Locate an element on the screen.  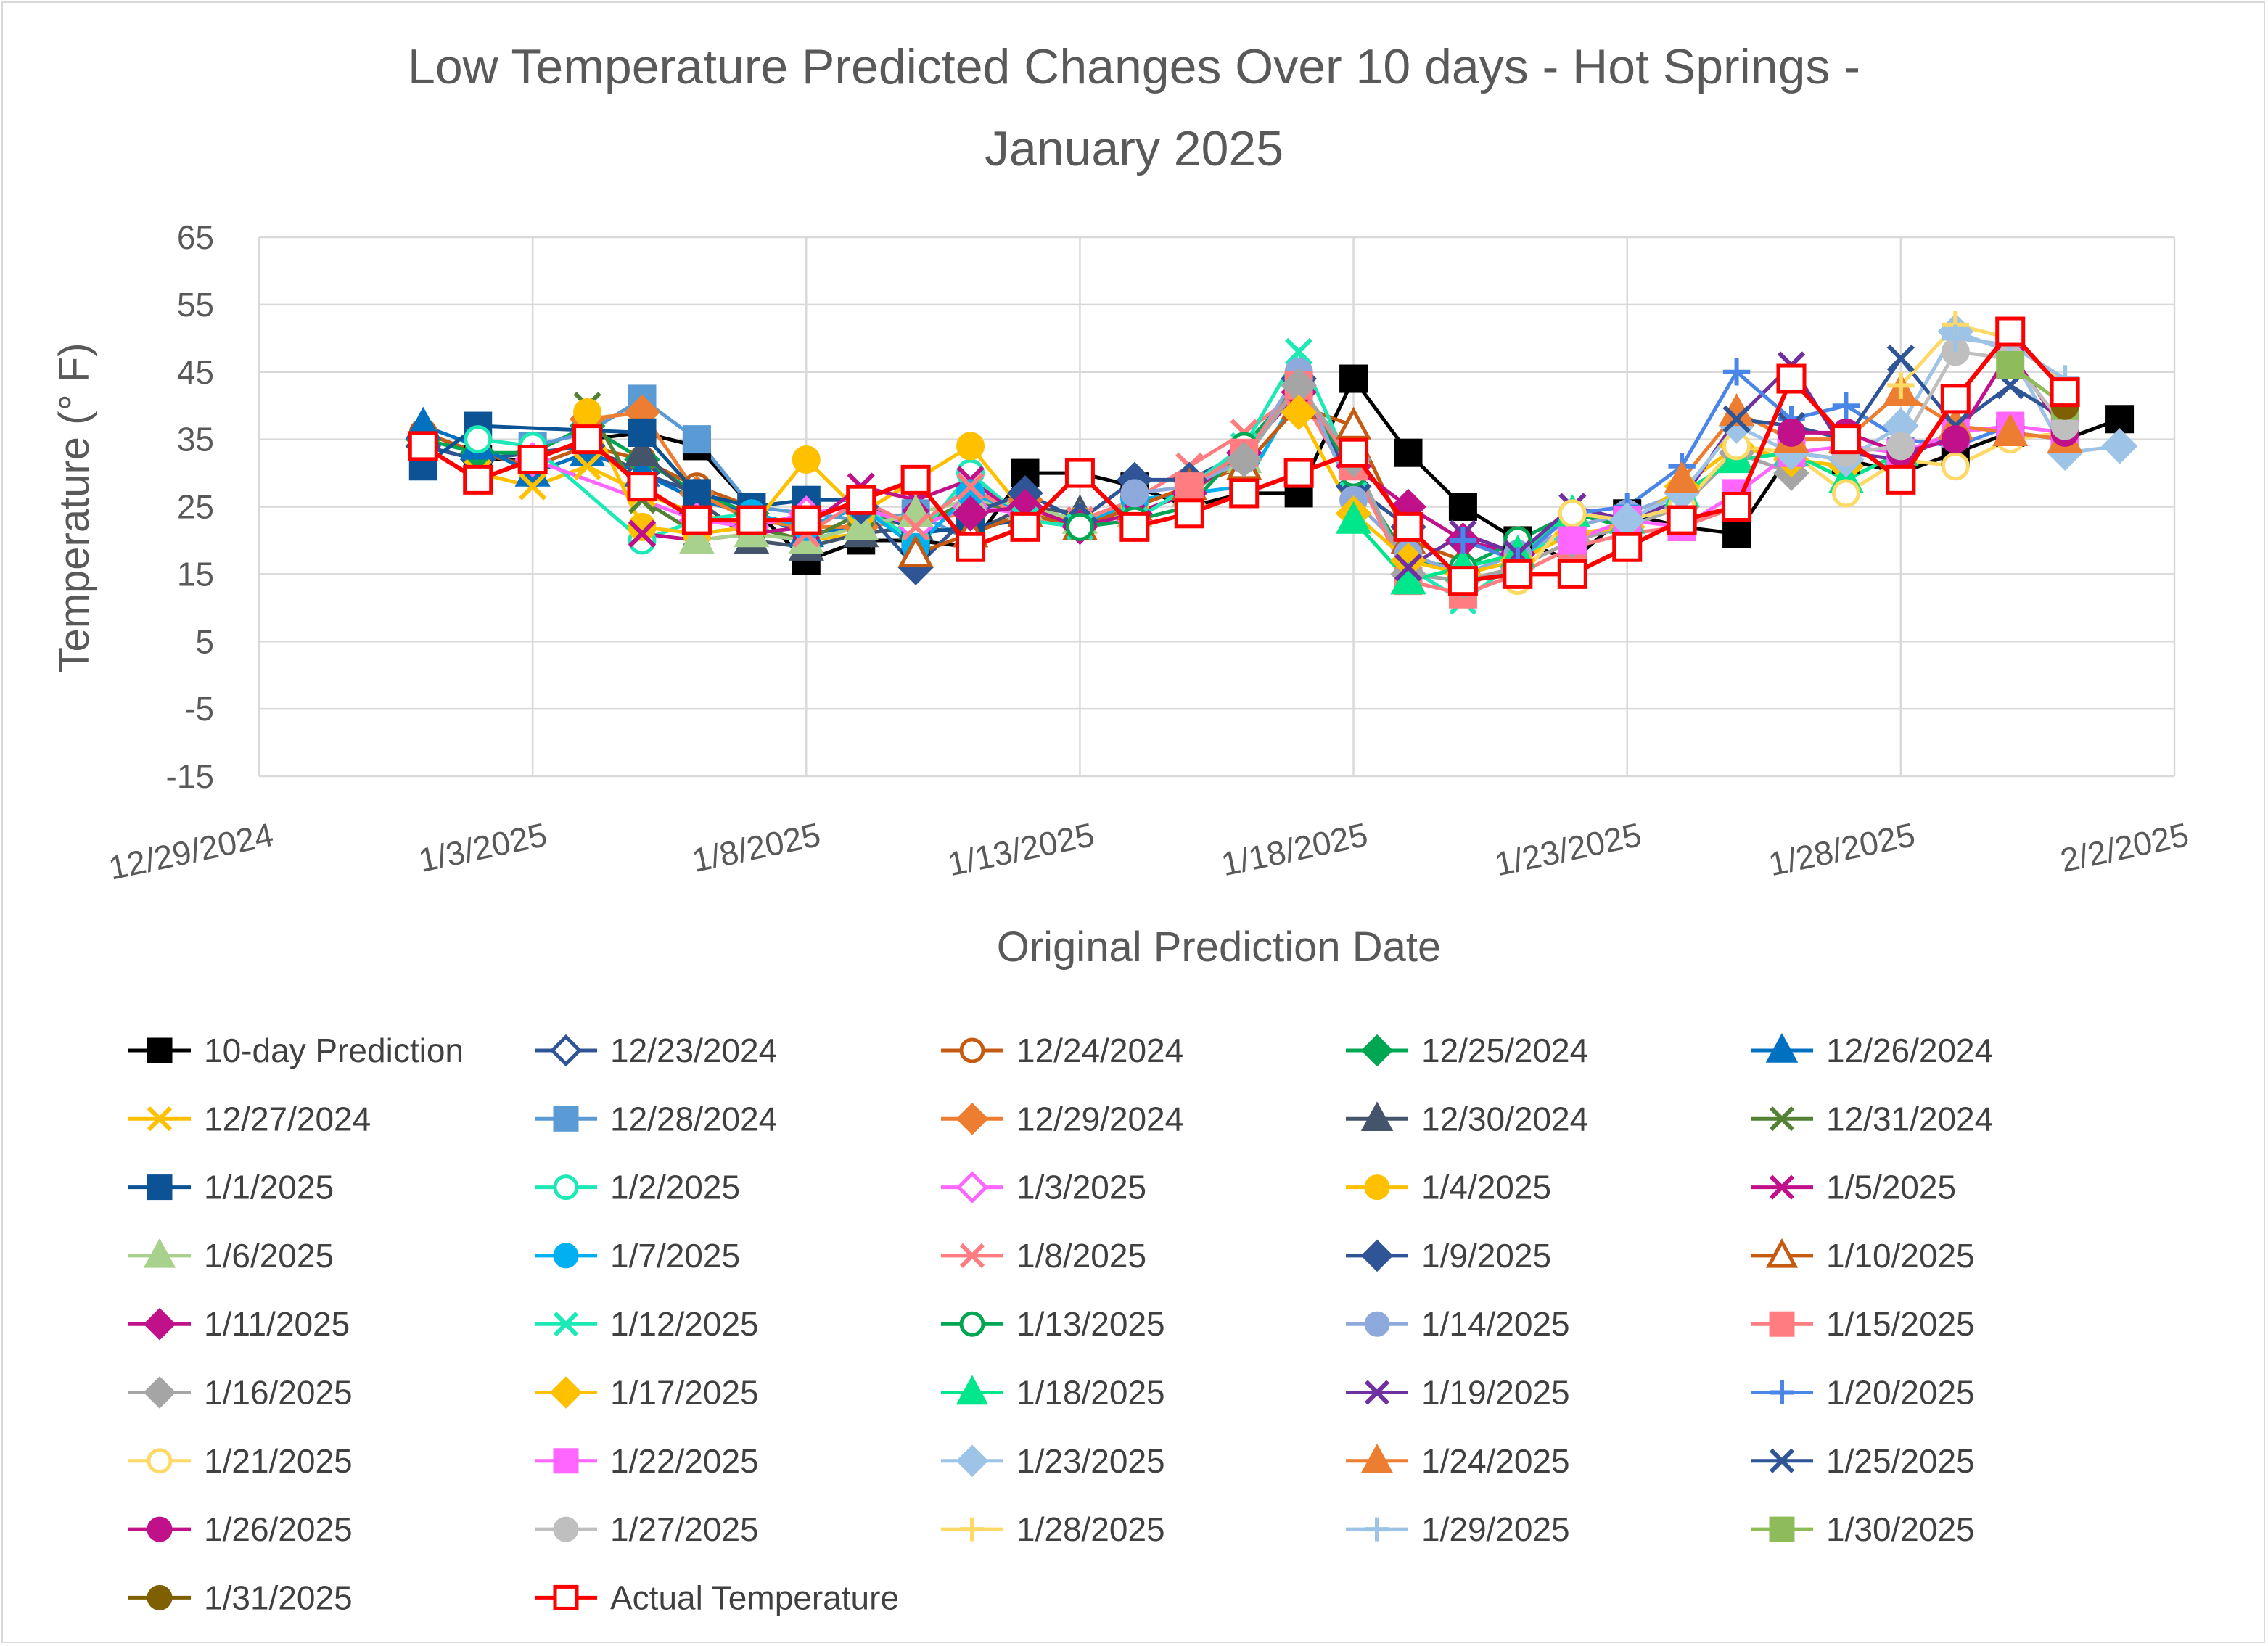
legend-label: 10-day Prediction is located at coordinates (334, 1050).